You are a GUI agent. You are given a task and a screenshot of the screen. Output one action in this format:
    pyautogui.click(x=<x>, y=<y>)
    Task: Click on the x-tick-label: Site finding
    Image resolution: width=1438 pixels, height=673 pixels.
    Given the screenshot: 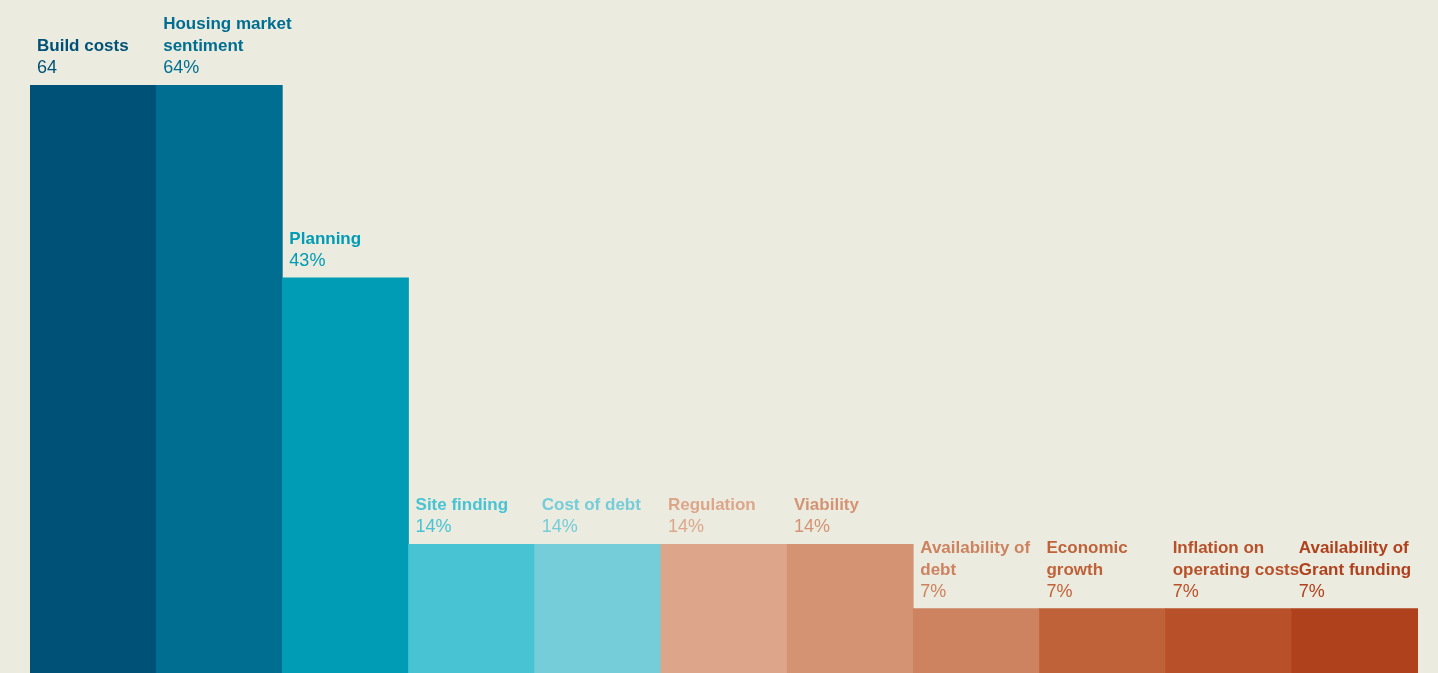 What is the action you would take?
    pyautogui.click(x=462, y=505)
    